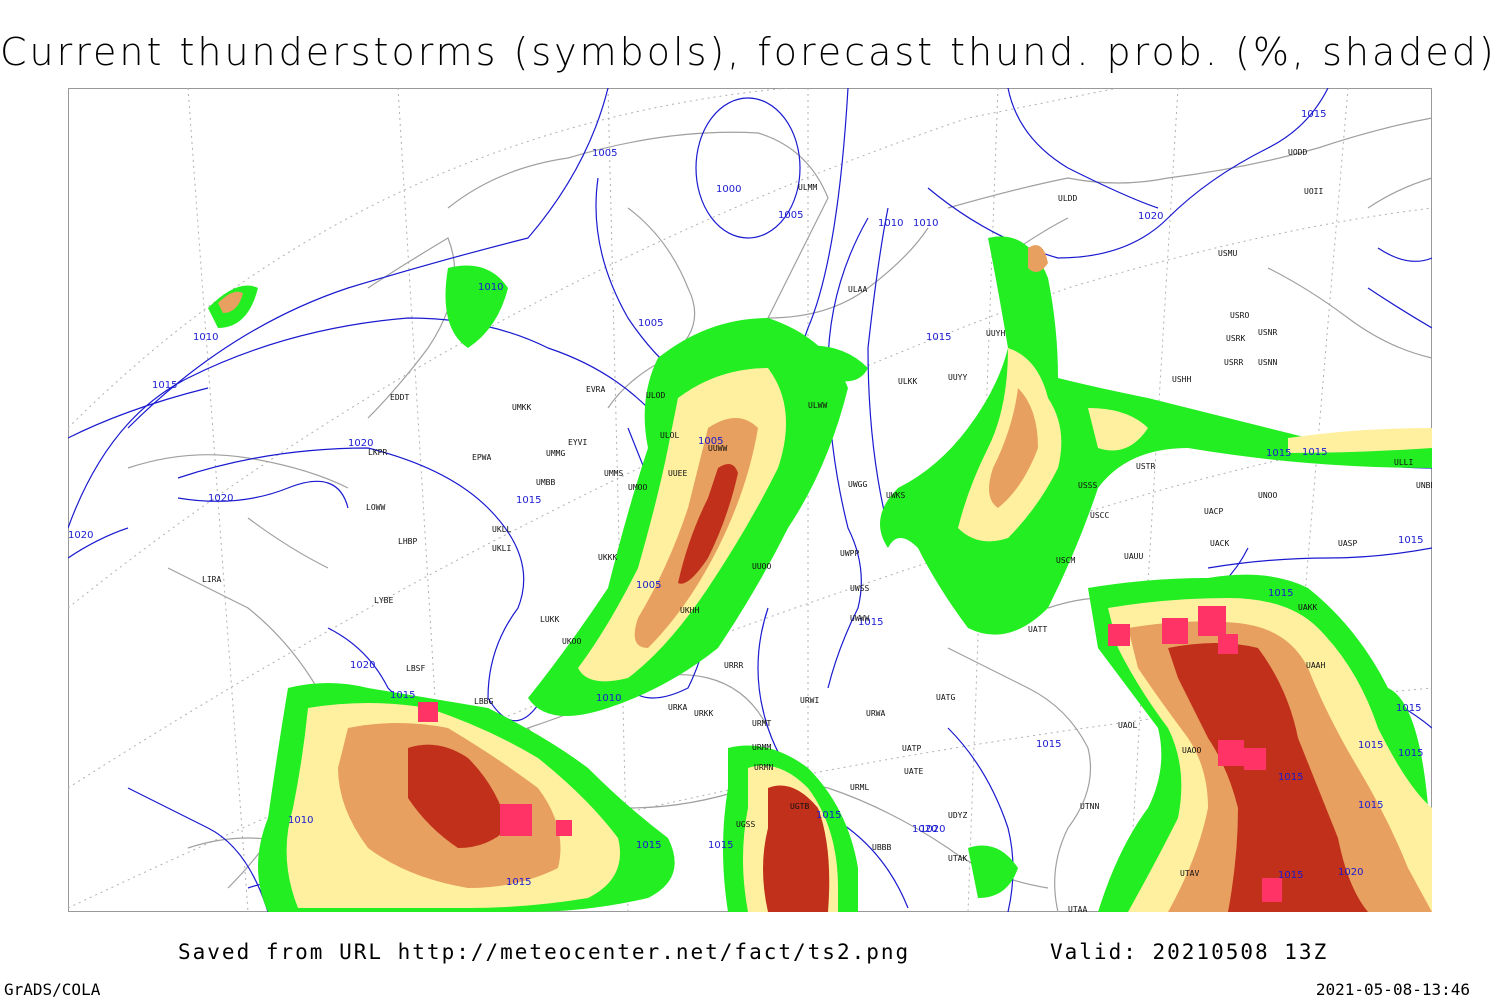 Image resolution: width=1500 pixels, height=1000 pixels. What do you see at coordinates (995, 333) in the screenshot?
I see `station-label: UUYH` at bounding box center [995, 333].